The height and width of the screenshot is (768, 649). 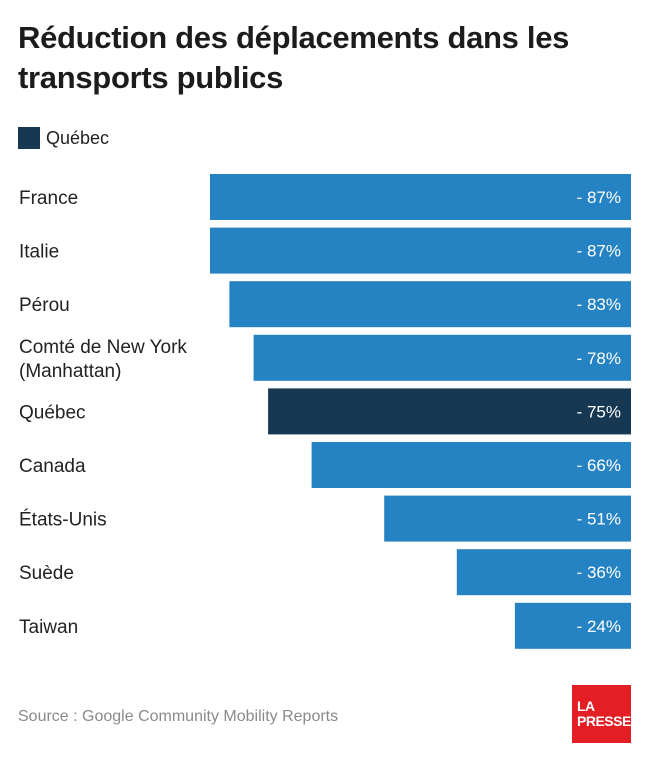 What do you see at coordinates (103, 359) in the screenshot?
I see `category-label-3: Comté de New York (Manhattan)` at bounding box center [103, 359].